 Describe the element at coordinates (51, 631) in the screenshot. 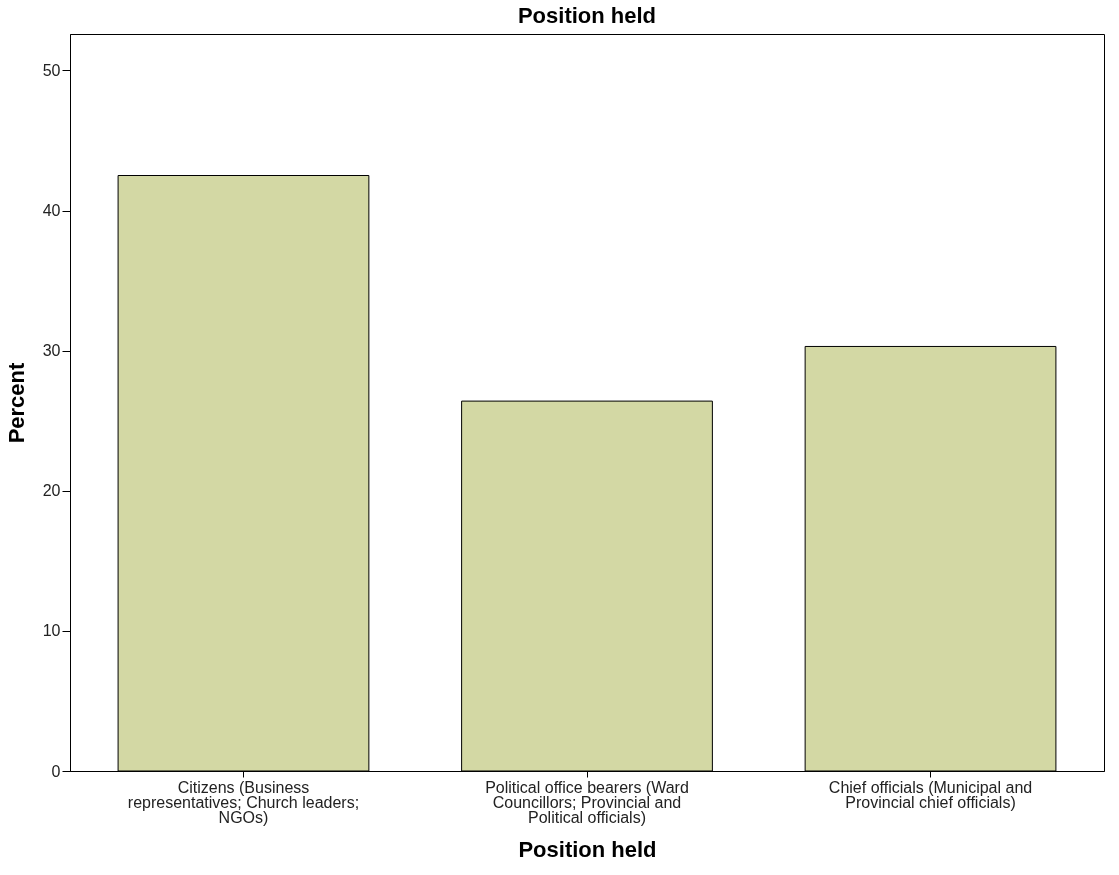

I see `y-tick-label: 10` at that location.